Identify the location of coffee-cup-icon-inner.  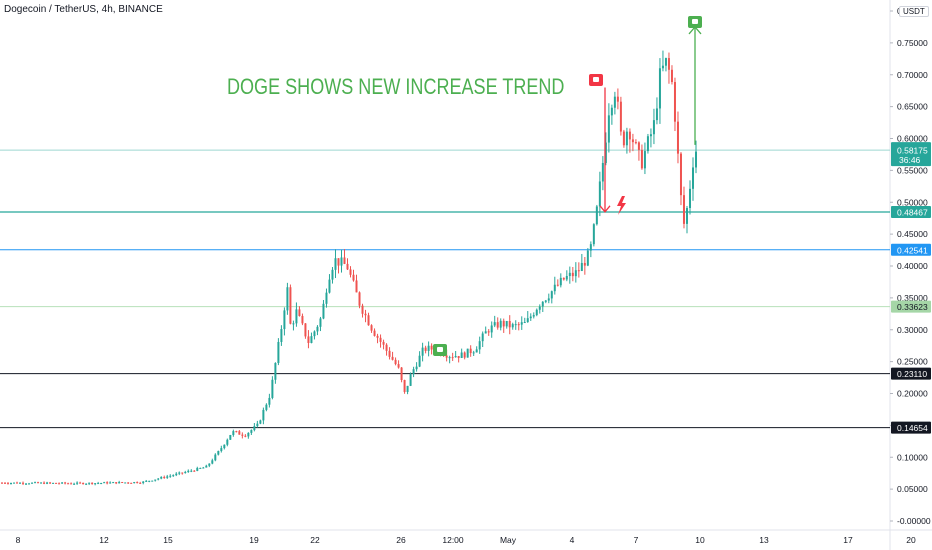
(695, 21).